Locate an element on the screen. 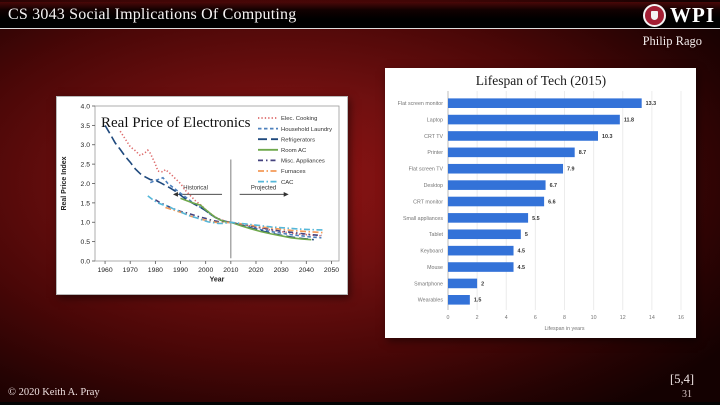 This screenshot has width=720, height=405. category-label: Keyboard is located at coordinates (431, 252).